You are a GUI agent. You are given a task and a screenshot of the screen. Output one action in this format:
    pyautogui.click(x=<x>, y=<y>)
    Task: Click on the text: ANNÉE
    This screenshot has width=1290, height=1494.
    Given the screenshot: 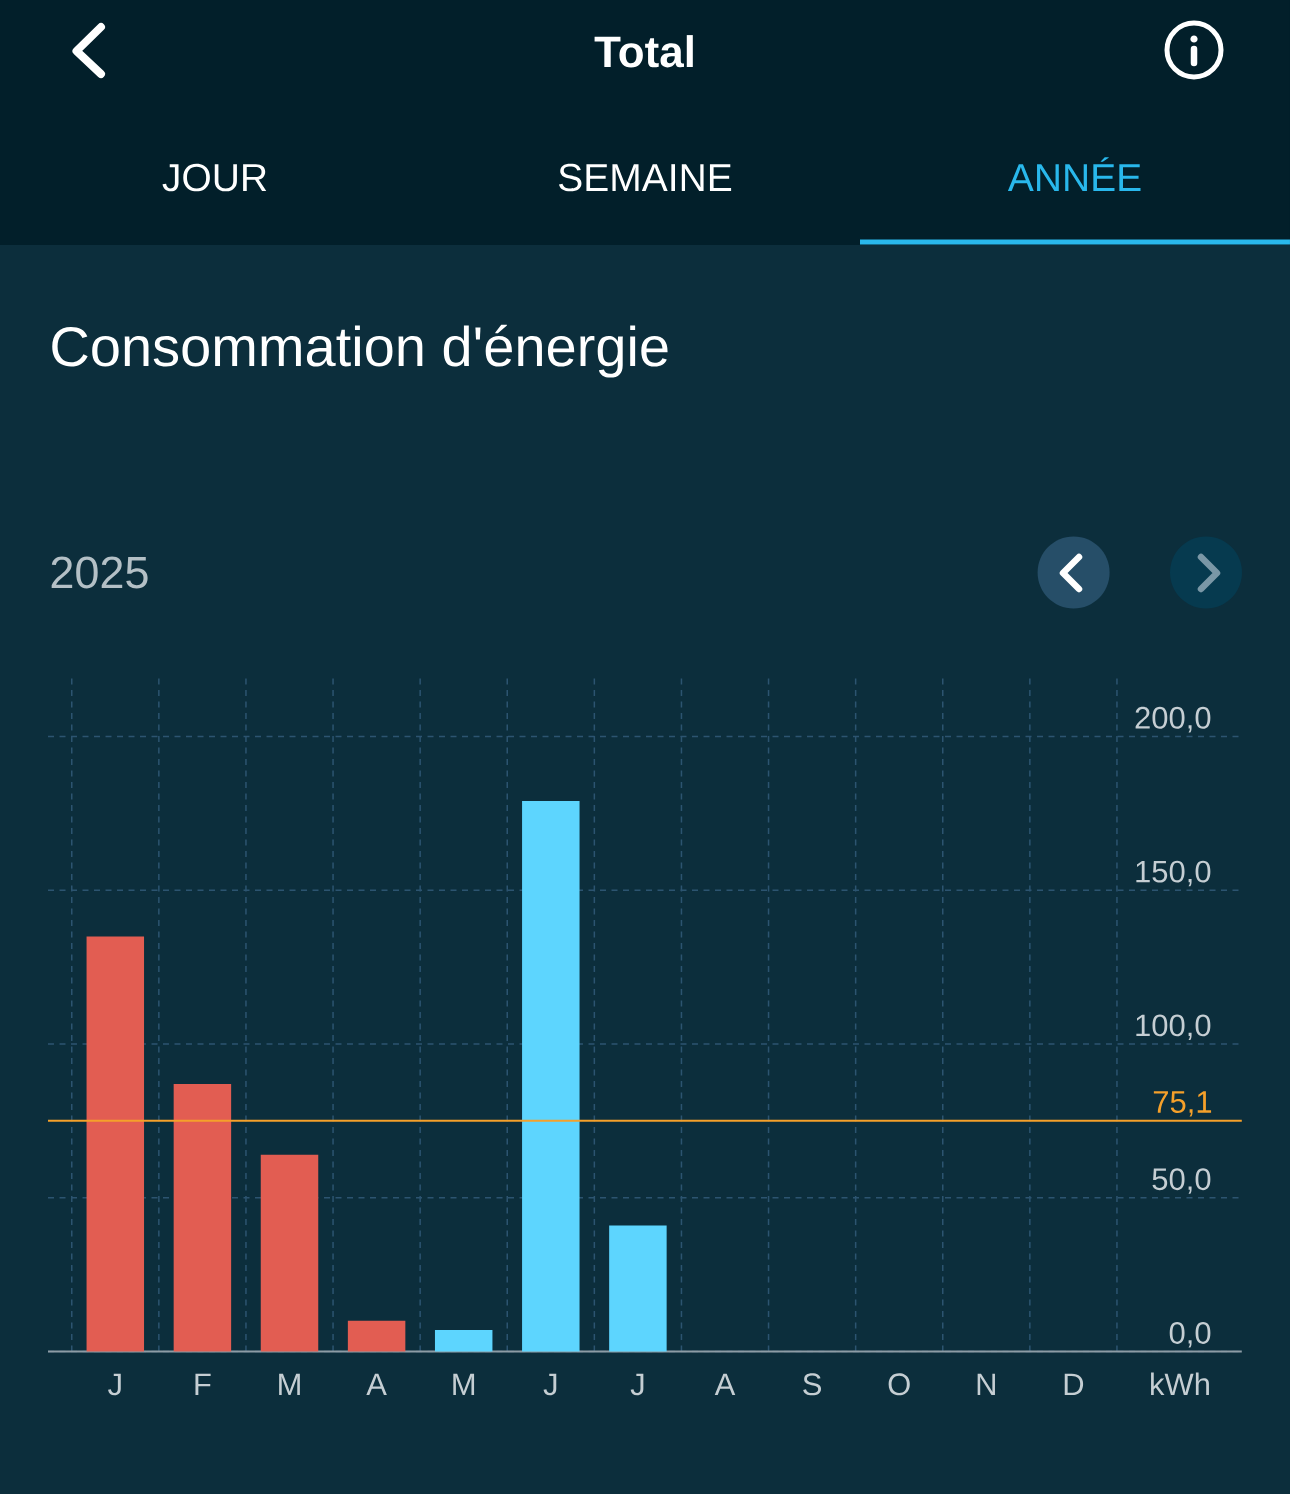 What is the action you would take?
    pyautogui.click(x=1074, y=174)
    